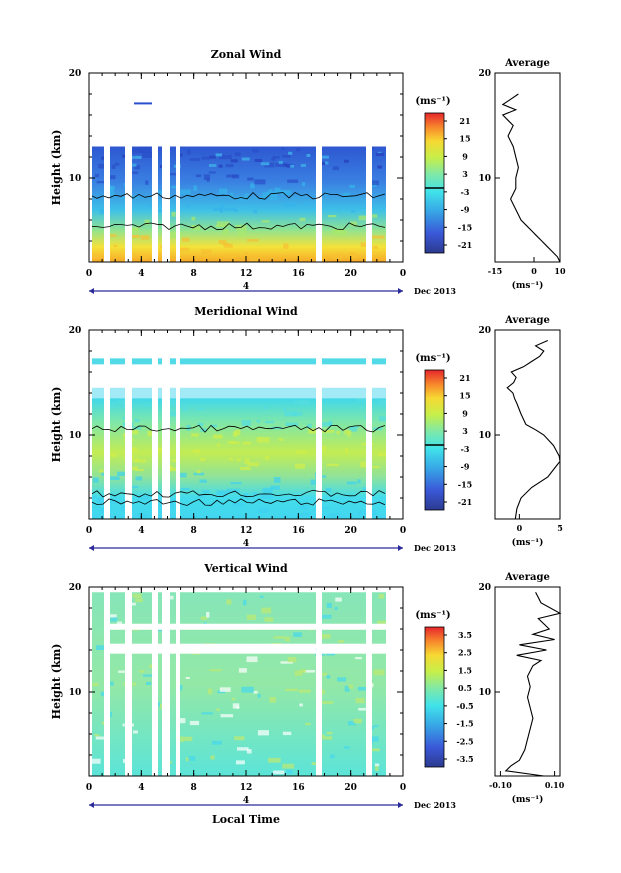  I want to click on colorbar, so click(434, 697).